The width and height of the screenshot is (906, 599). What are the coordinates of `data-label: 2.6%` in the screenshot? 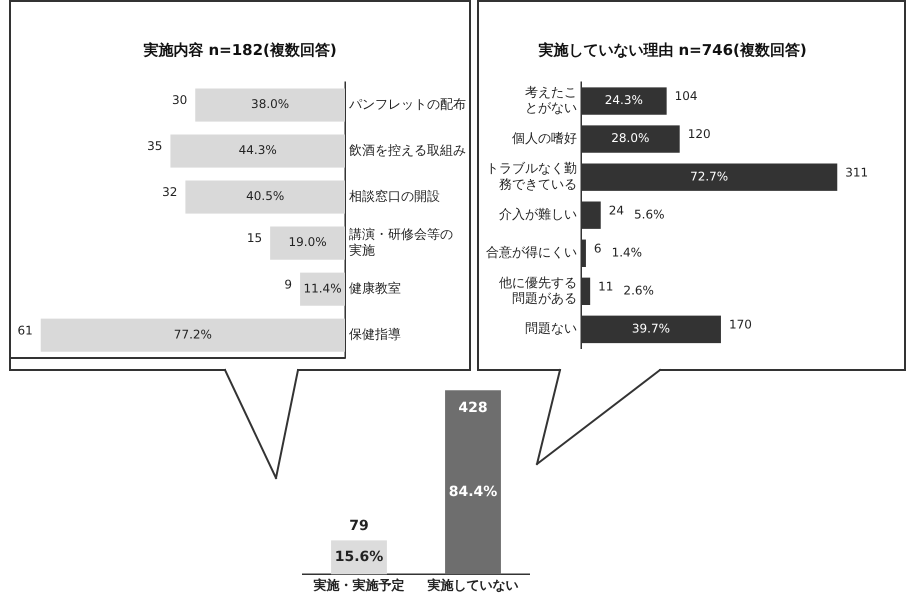 It's located at (638, 290).